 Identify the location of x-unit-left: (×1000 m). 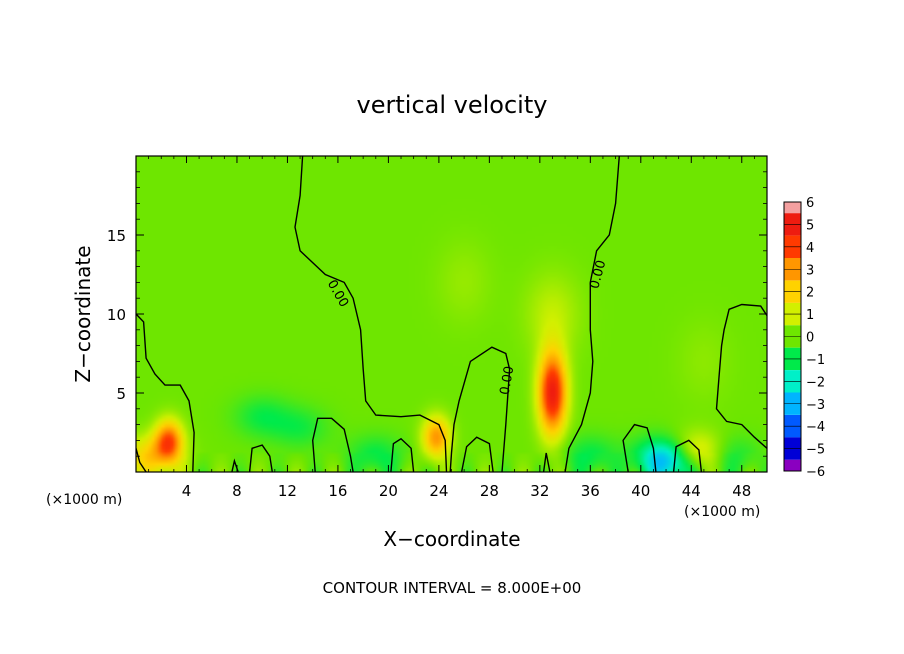
(84, 500).